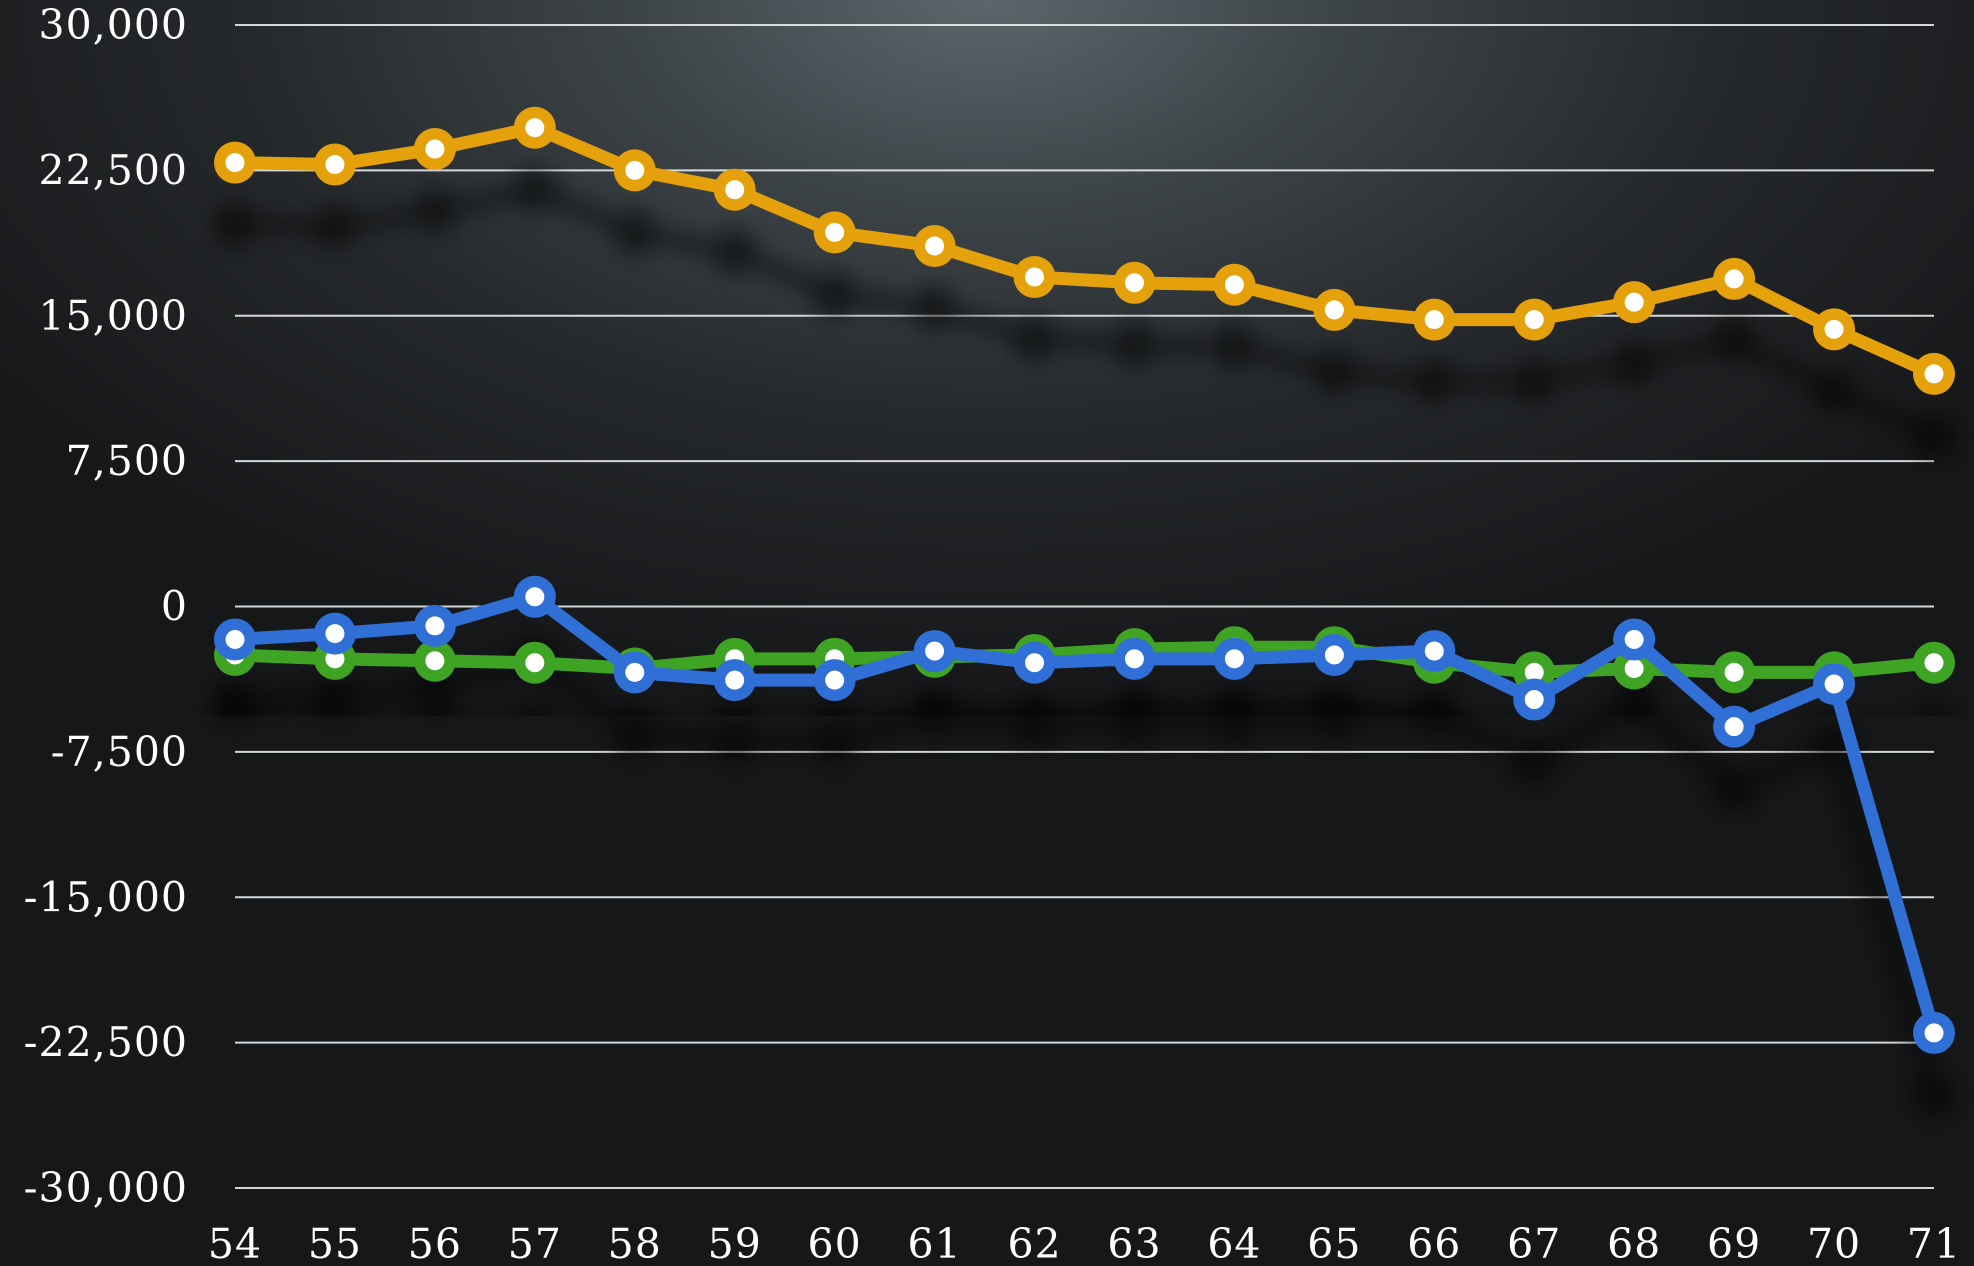  What do you see at coordinates (335, 1243) in the screenshot?
I see `x-tick-label: 55` at bounding box center [335, 1243].